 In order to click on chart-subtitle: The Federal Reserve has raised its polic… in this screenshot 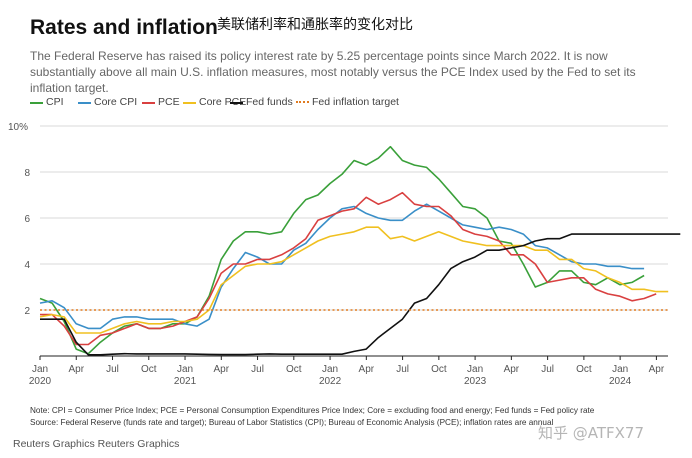, I will do `click(333, 72)`.